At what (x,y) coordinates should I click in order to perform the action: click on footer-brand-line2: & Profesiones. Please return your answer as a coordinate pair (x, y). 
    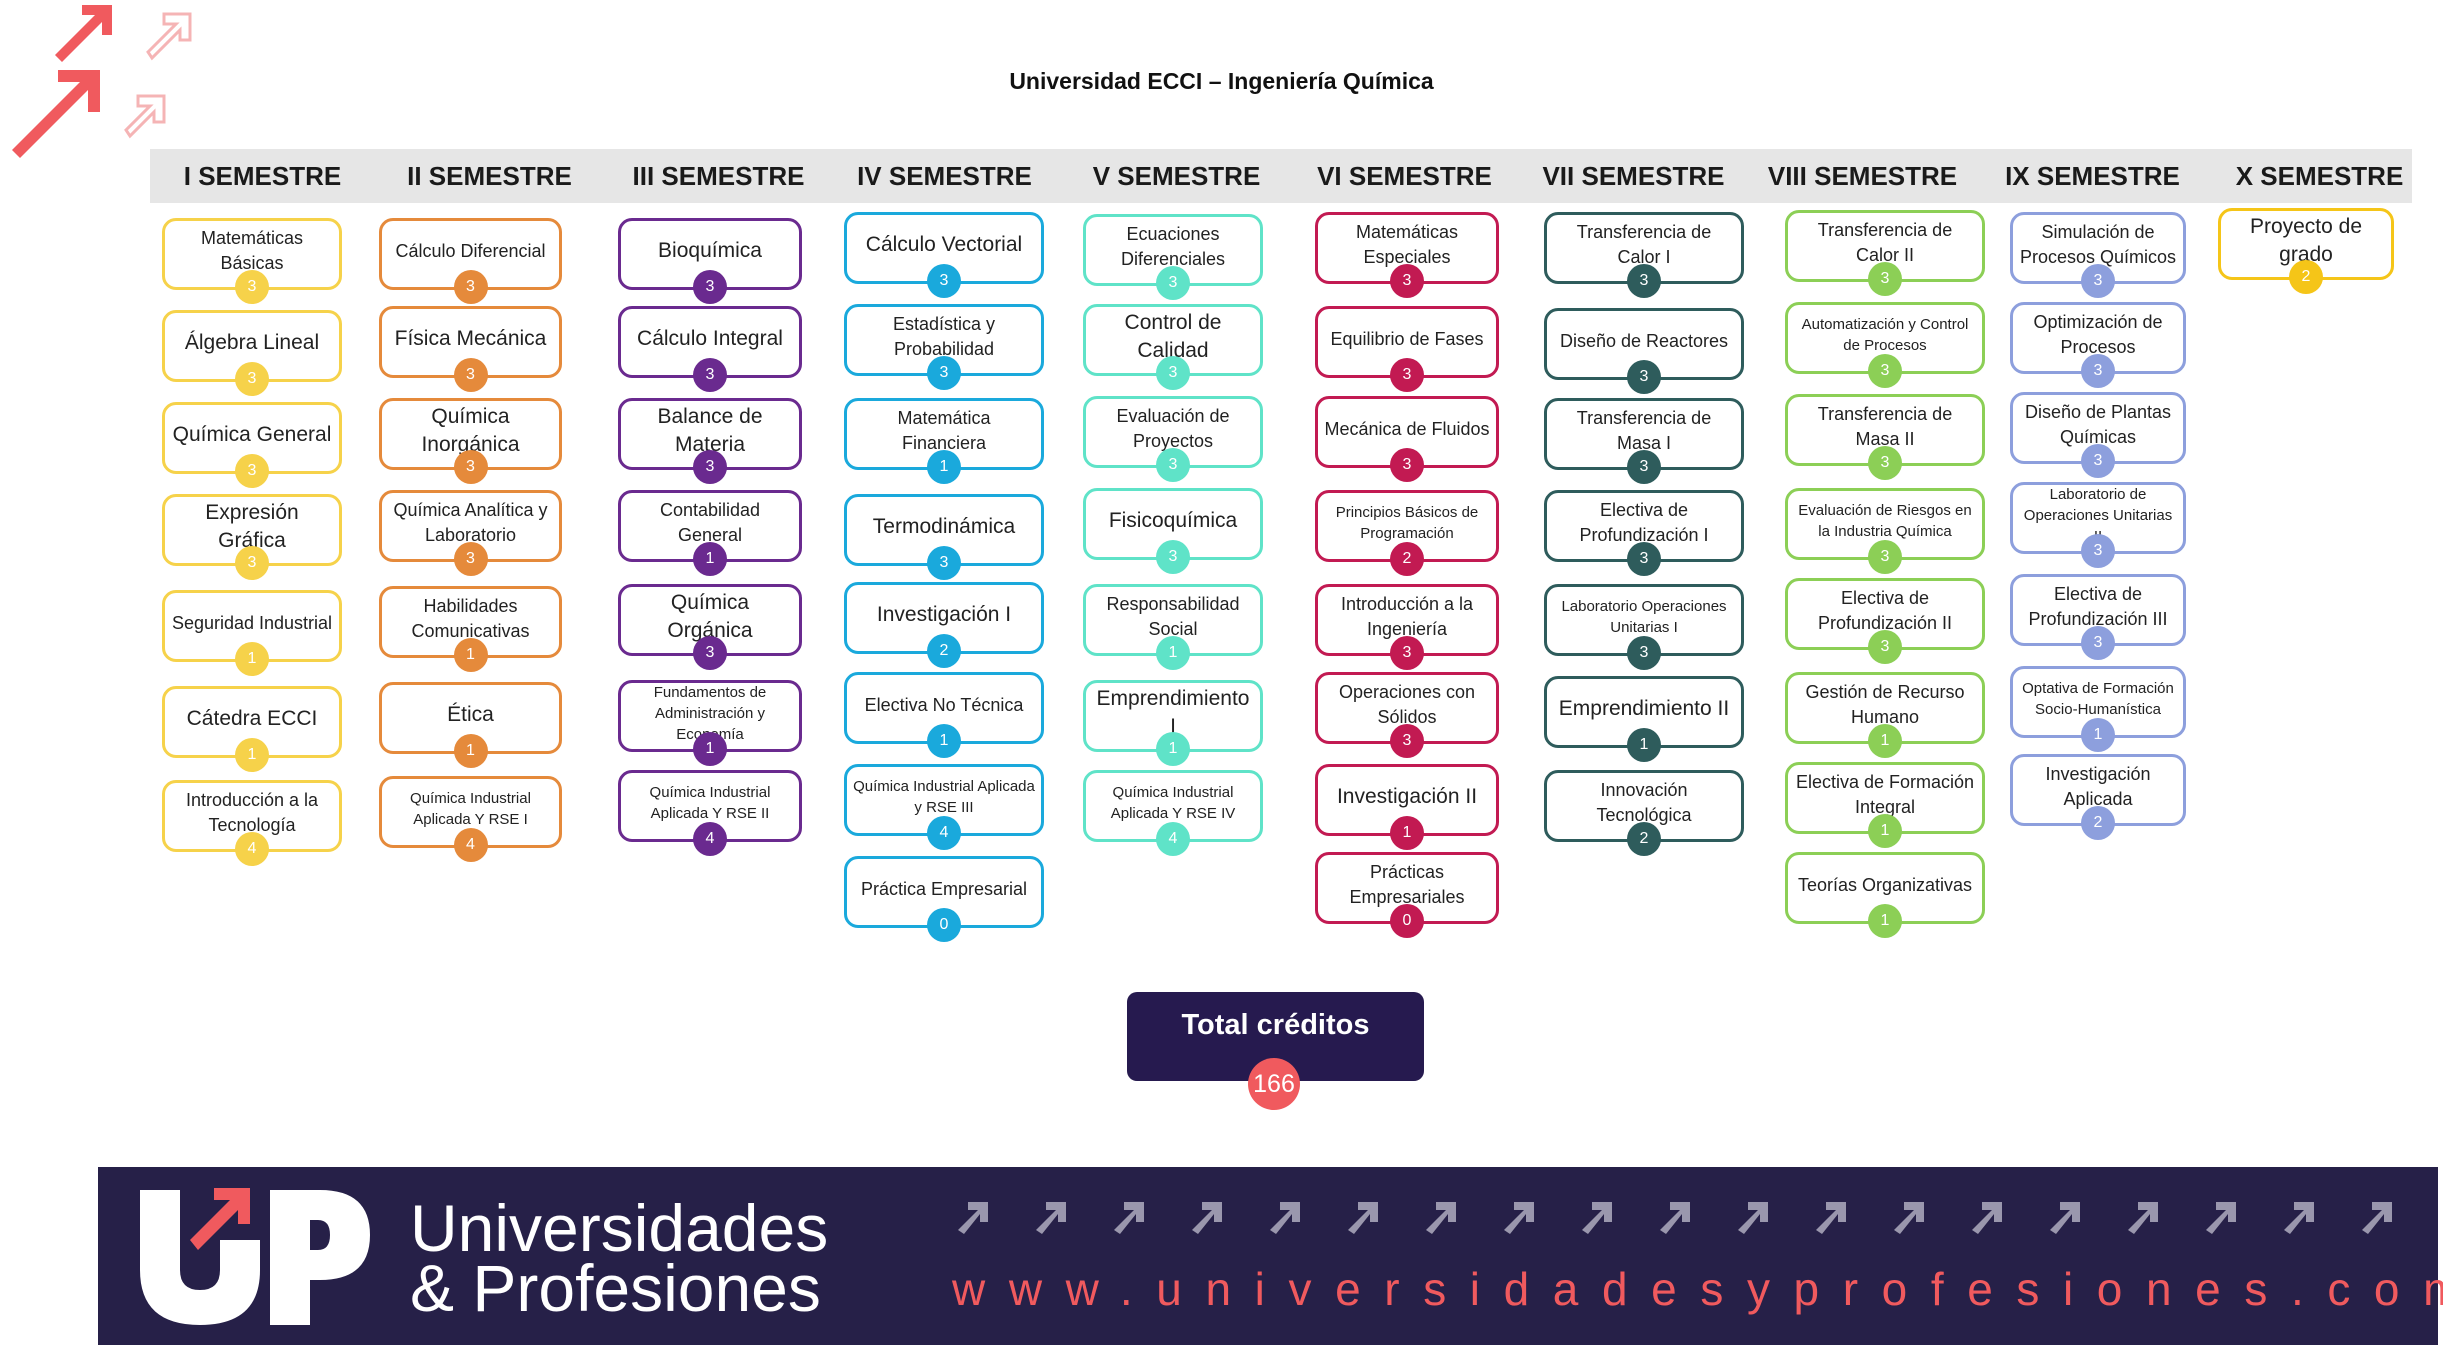
    Looking at the image, I should click on (615, 1288).